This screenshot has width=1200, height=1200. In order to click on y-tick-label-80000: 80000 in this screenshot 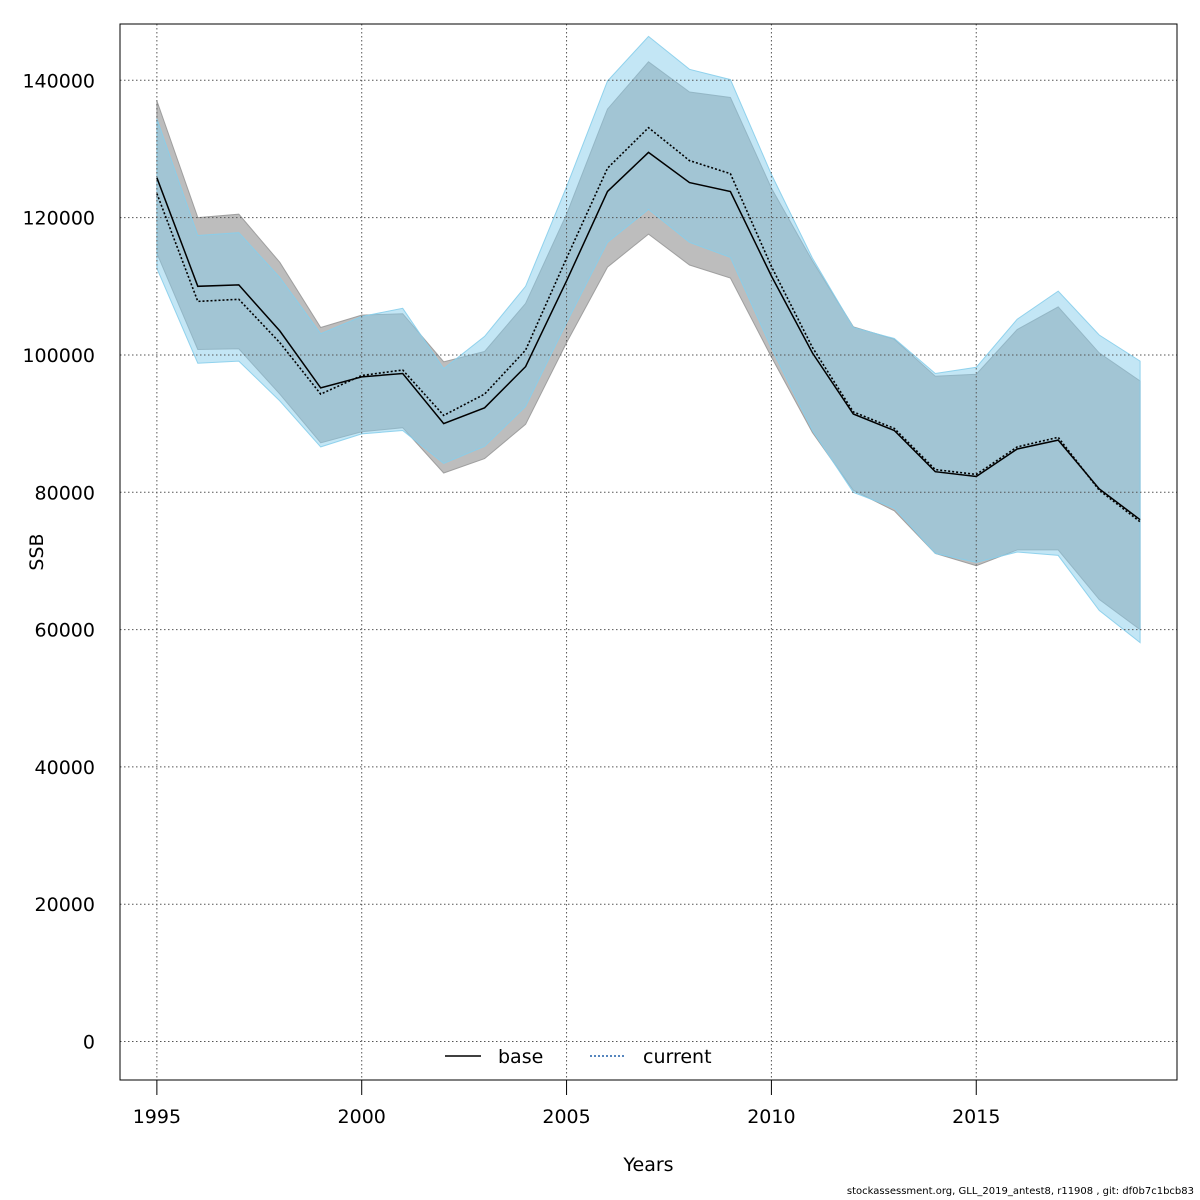, I will do `click(65, 493)`.